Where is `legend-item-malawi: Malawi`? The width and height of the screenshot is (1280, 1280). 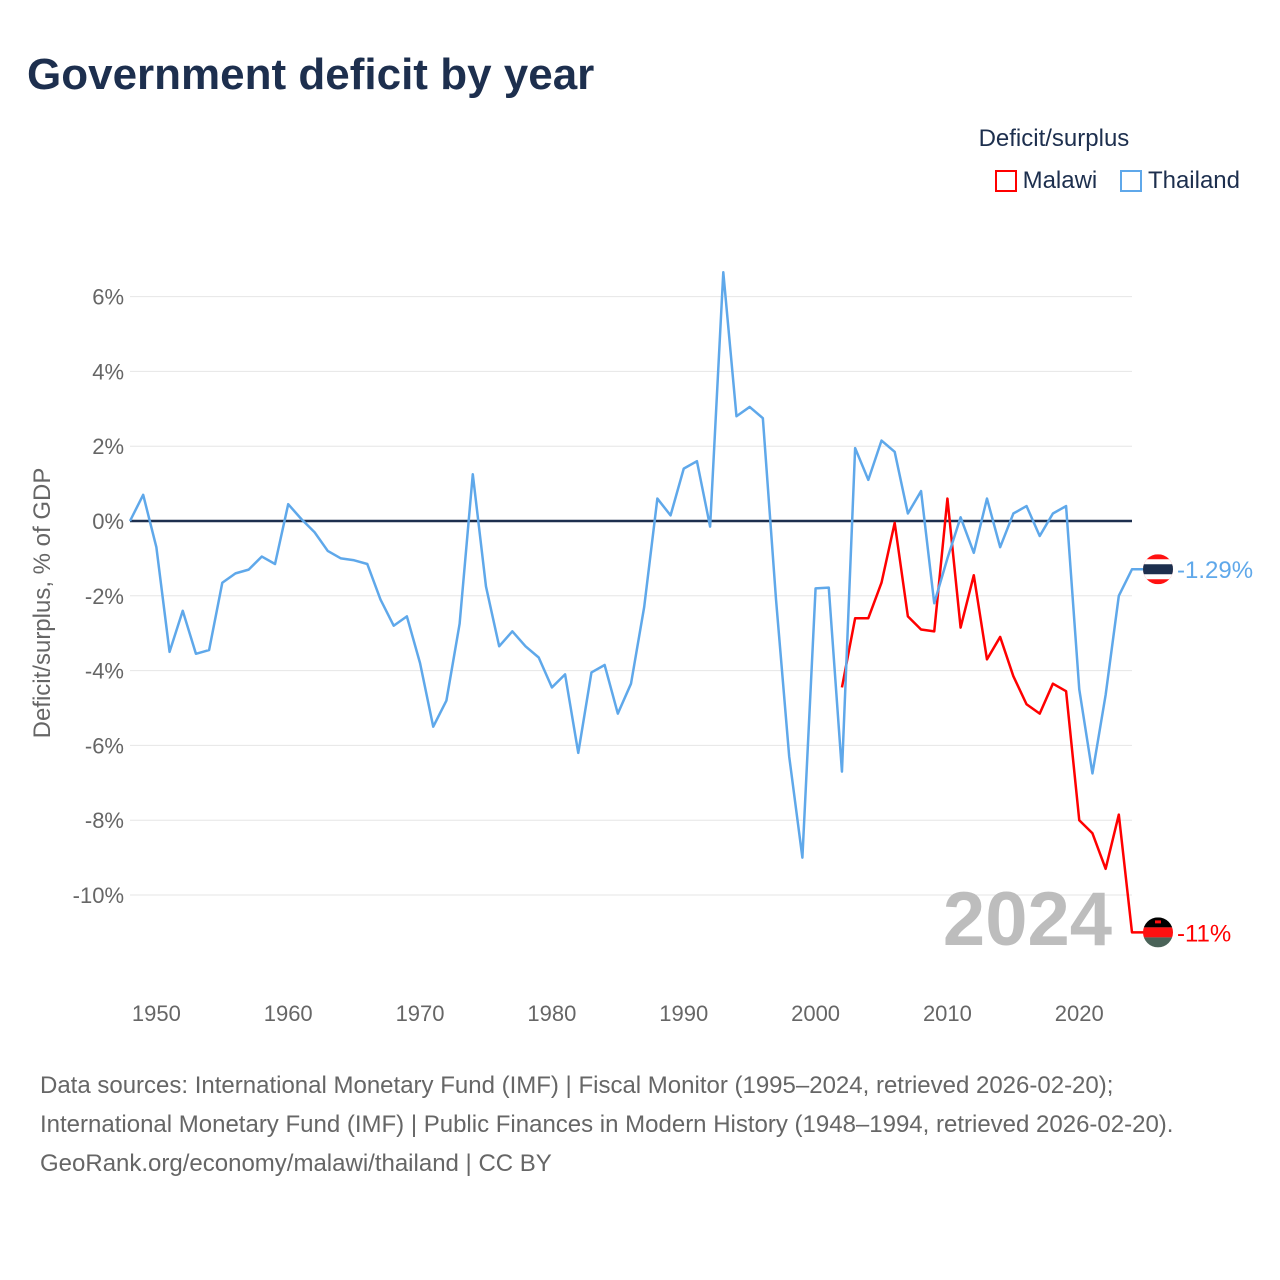
legend-item-malawi: Malawi is located at coordinates (1046, 181).